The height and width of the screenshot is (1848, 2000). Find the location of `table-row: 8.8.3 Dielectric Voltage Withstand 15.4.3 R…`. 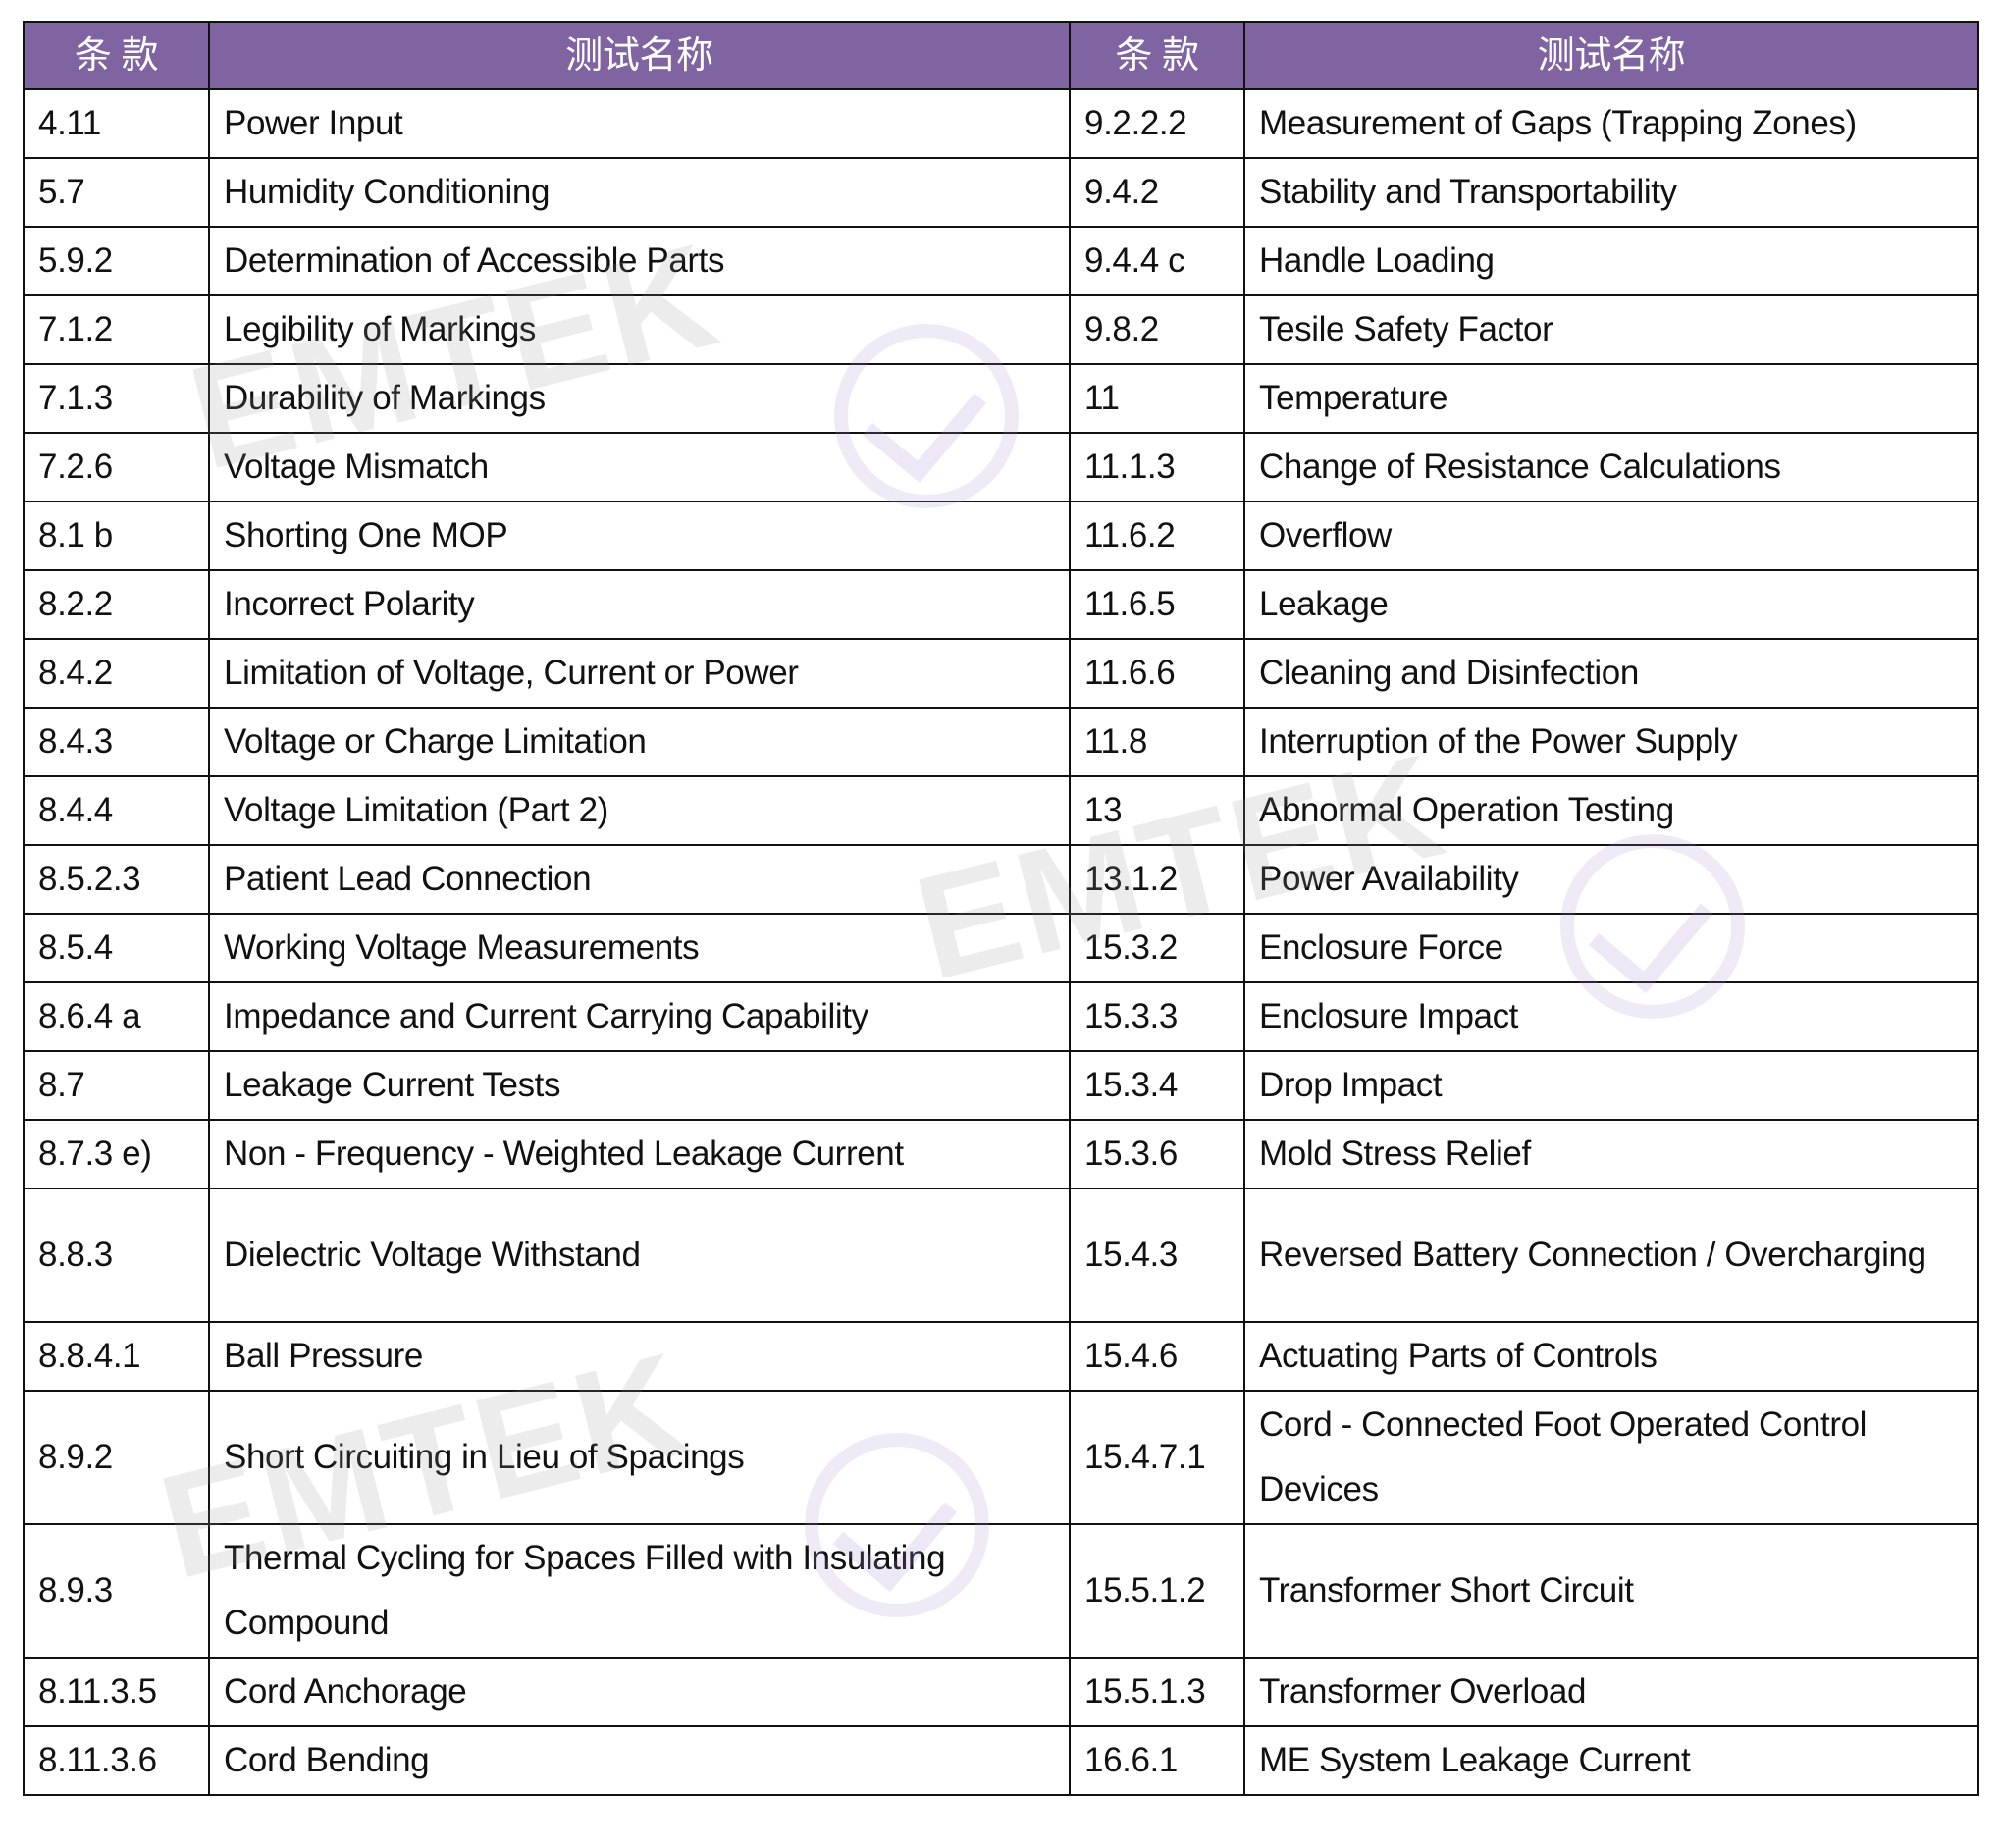

table-row: 8.8.3 Dielectric Voltage Withstand 15.4.3 R… is located at coordinates (1001, 1256).